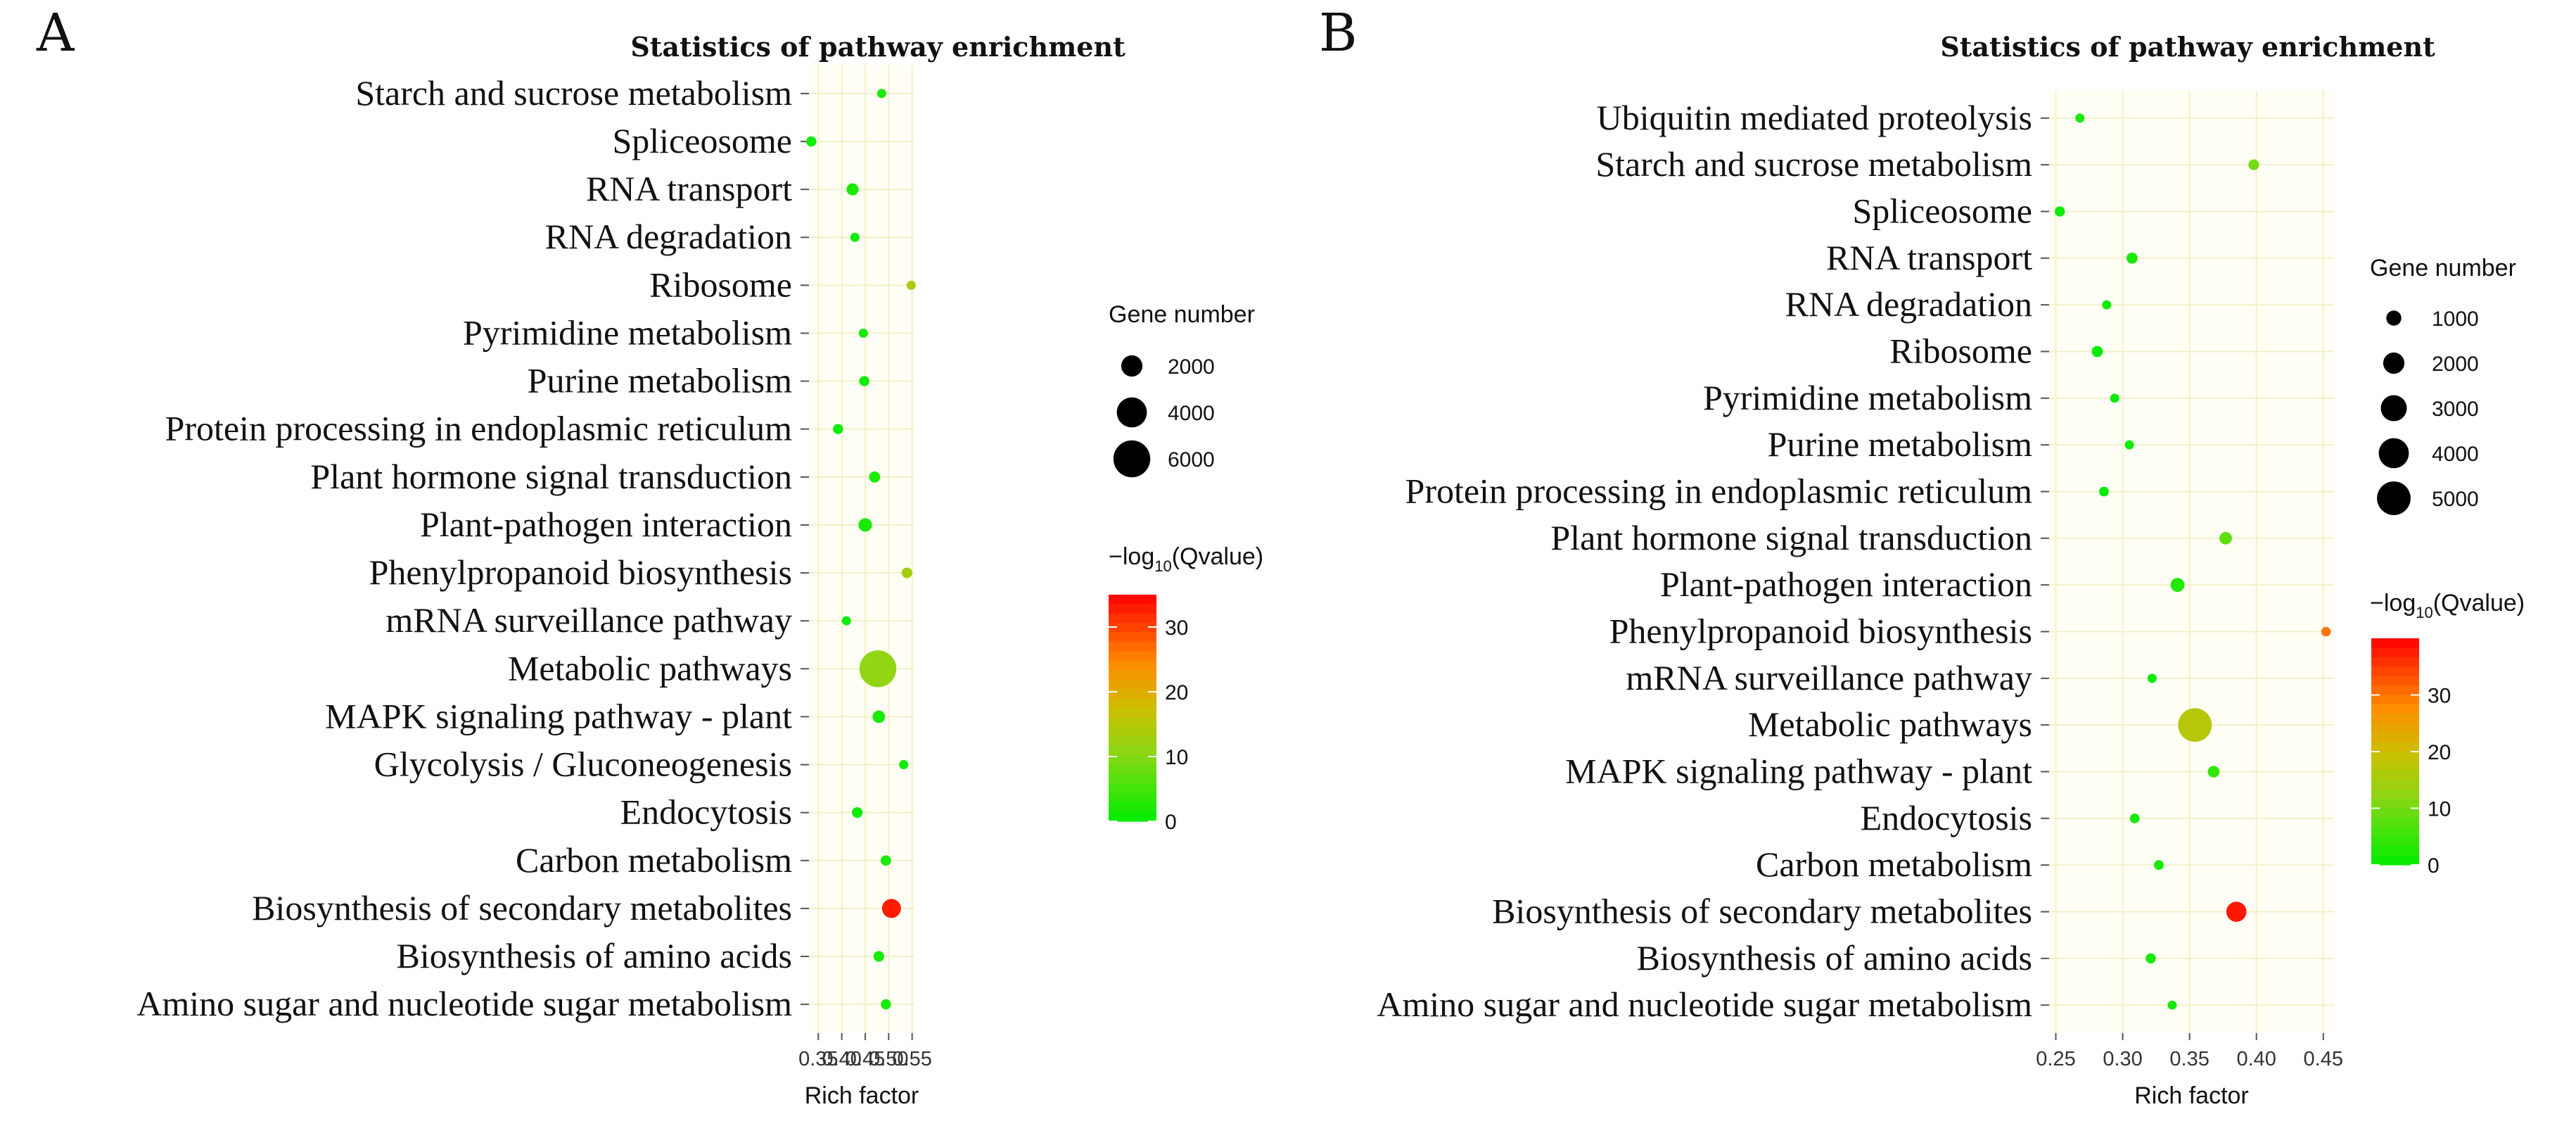 The width and height of the screenshot is (2576, 1126). I want to click on category-label: Ubiquitin mediated proteolysis, so click(1814, 117).